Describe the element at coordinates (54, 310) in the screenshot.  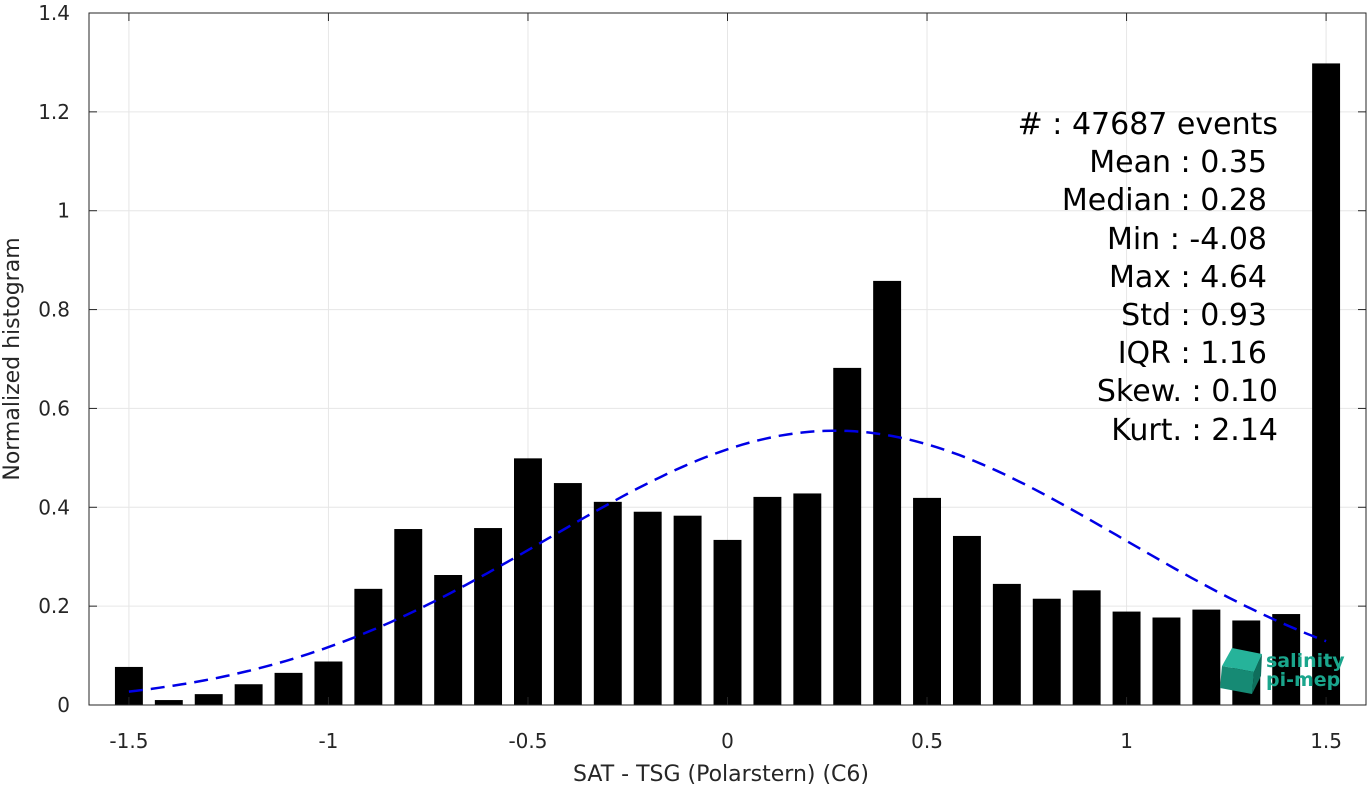
I see `y-tick-label: 0.8` at that location.